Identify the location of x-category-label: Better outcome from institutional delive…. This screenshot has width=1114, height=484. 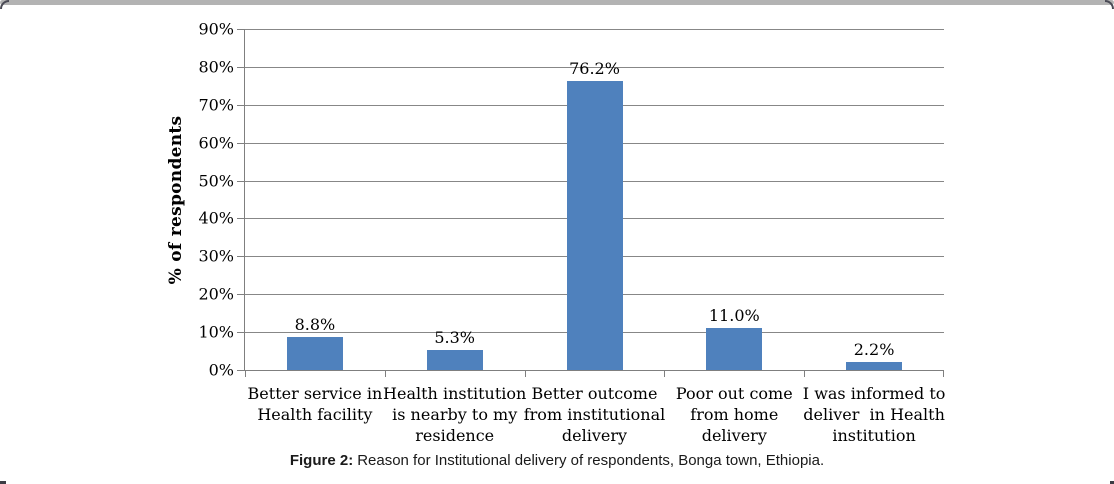
(594, 414).